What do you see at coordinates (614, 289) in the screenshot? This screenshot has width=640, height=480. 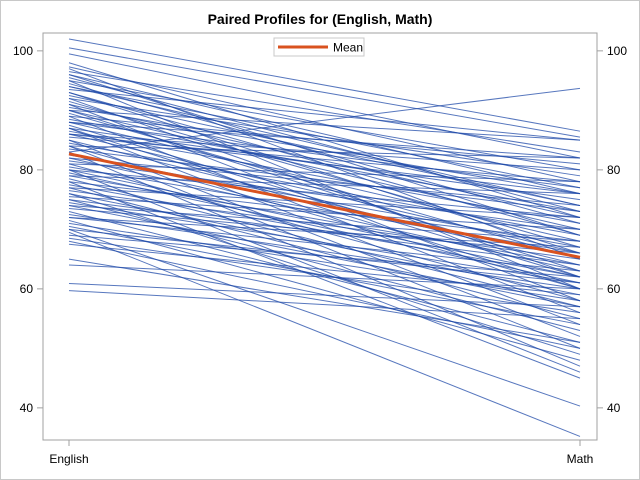 I see `y-tick-label-right: 60` at bounding box center [614, 289].